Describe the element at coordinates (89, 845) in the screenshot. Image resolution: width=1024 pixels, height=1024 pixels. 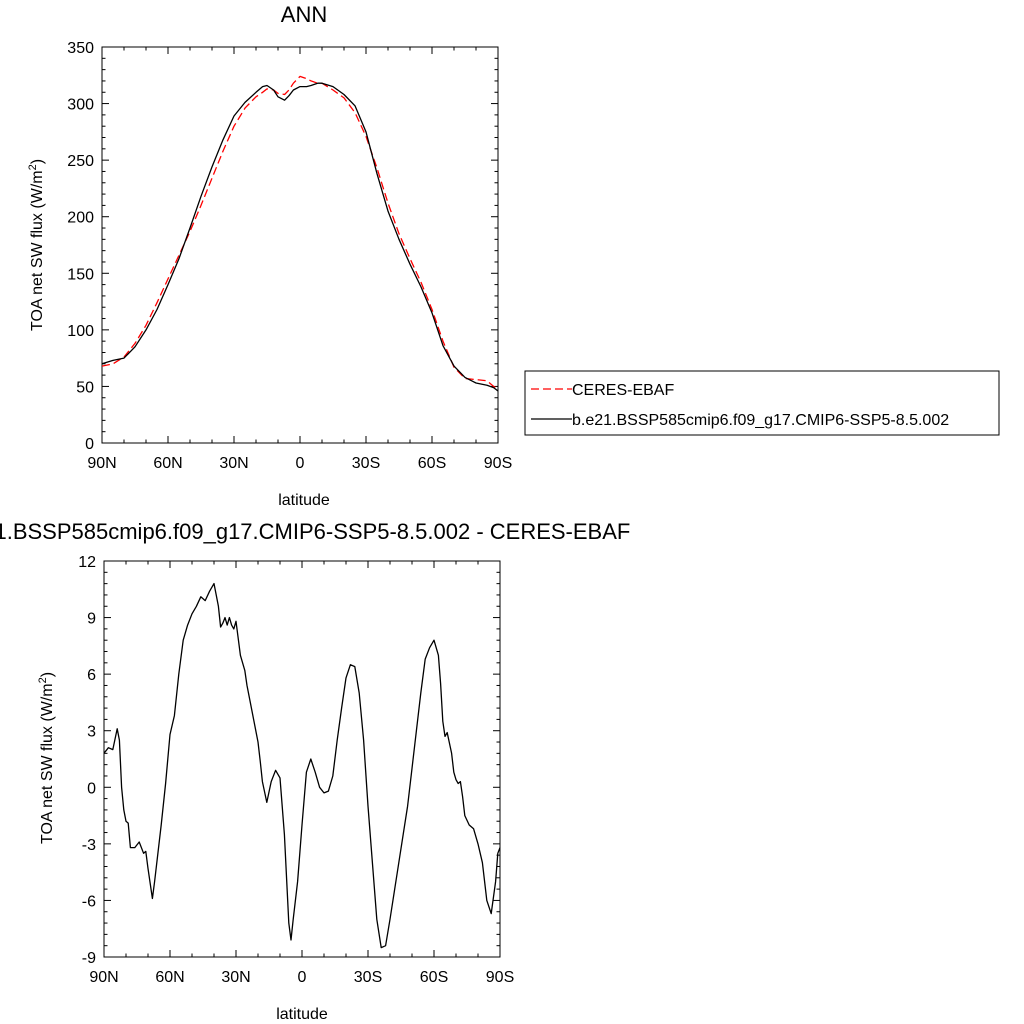
I see `y-tick-label: -3` at that location.